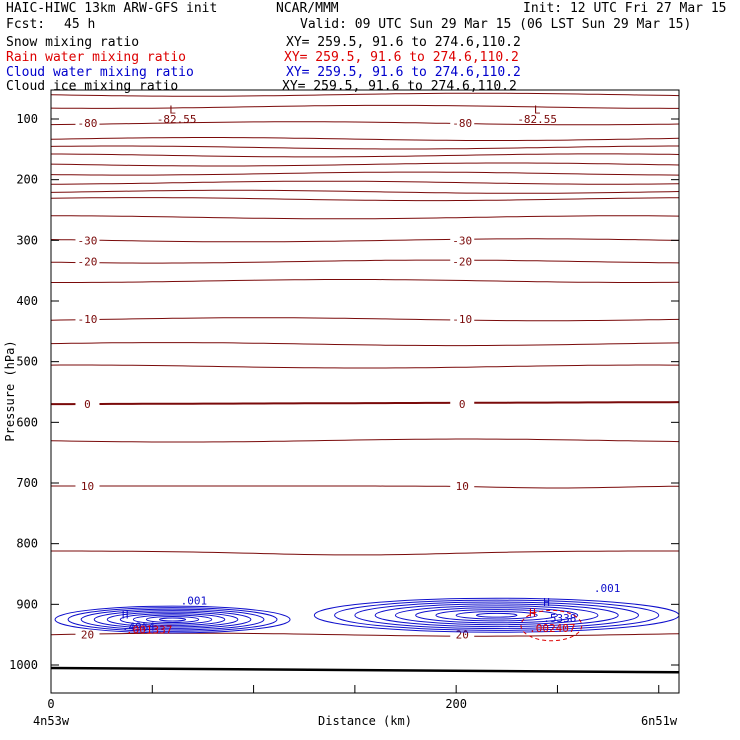  Describe the element at coordinates (27, 180) in the screenshot. I see `y-tick-label: 200` at that location.